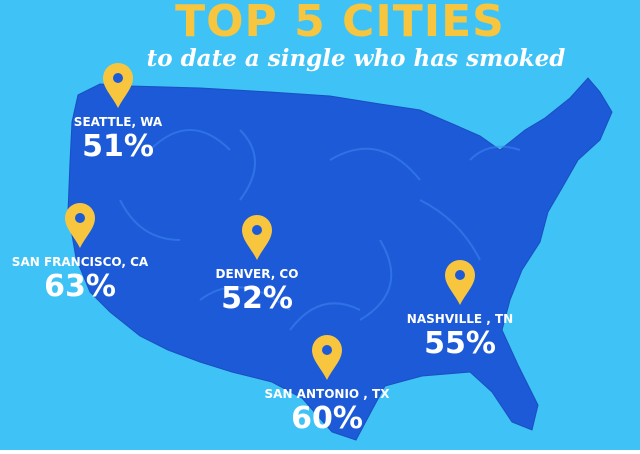 This screenshot has height=454, width=640. What do you see at coordinates (460, 319) in the screenshot?
I see `city-name: NASHVILLE , TN` at bounding box center [460, 319].